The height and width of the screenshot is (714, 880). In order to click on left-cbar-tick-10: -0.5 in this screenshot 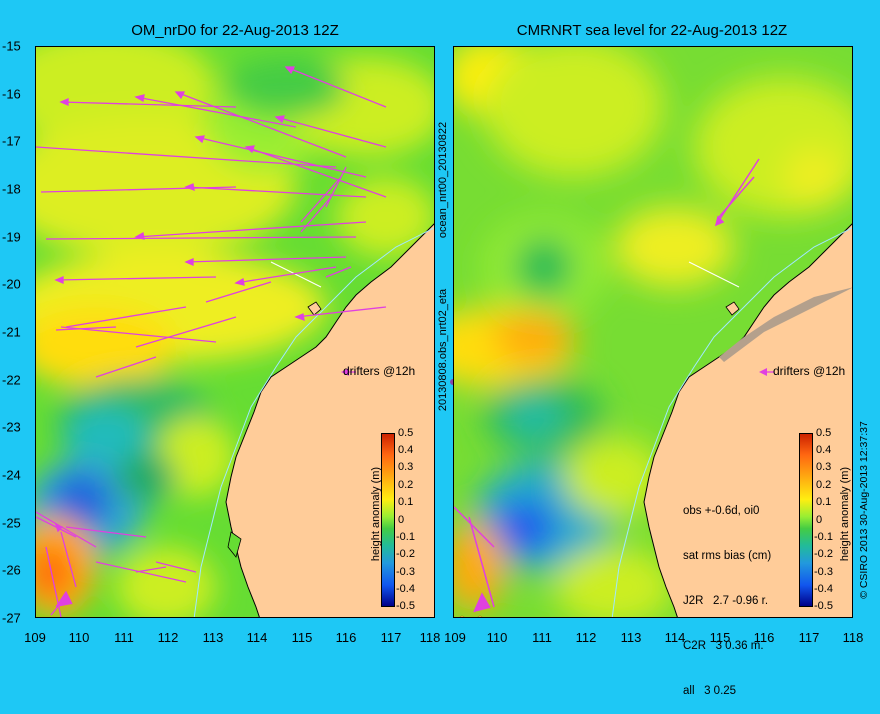, I will do `click(405, 606)`.